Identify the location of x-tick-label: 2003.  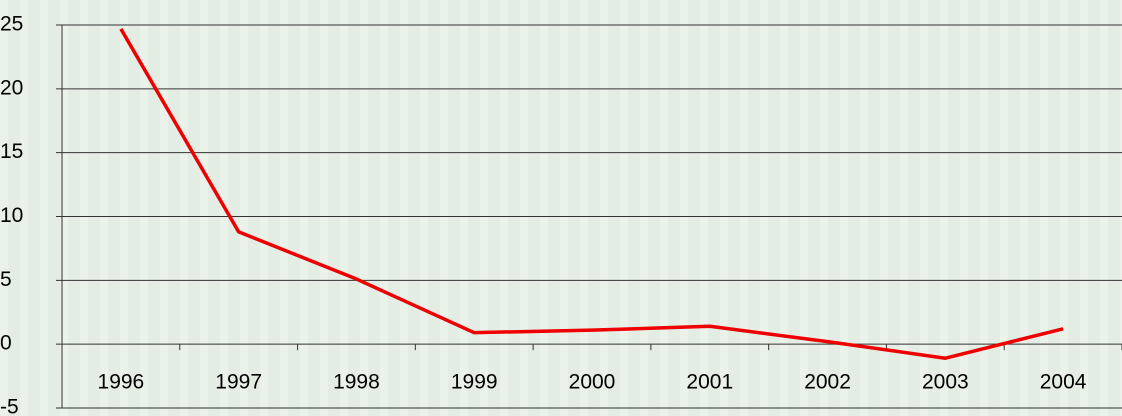
(945, 382).